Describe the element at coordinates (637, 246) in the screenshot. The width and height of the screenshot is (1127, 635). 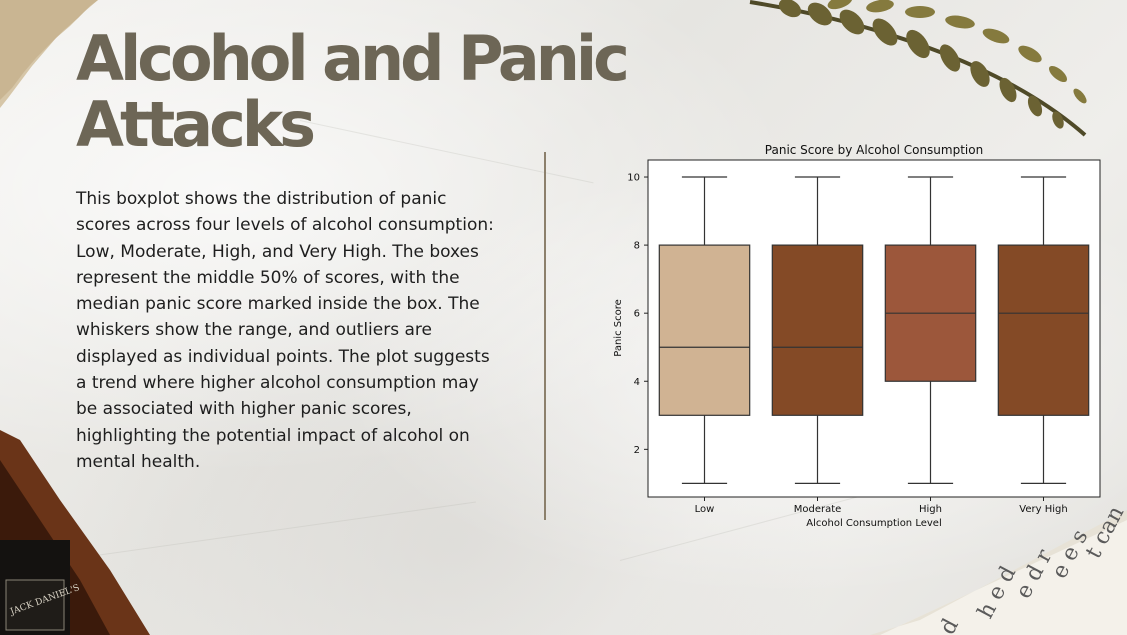
I see `y-tick-label: 8` at that location.